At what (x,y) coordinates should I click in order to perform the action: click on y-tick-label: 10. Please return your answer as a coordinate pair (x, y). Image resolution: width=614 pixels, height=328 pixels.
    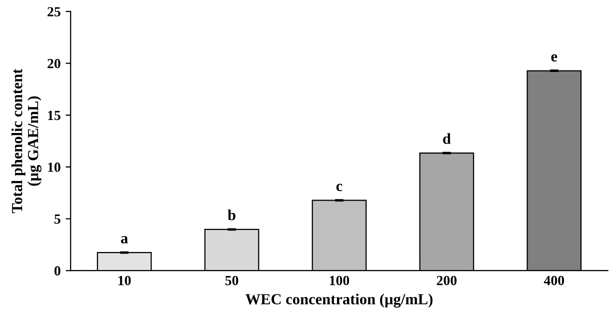
    Looking at the image, I should click on (54, 167).